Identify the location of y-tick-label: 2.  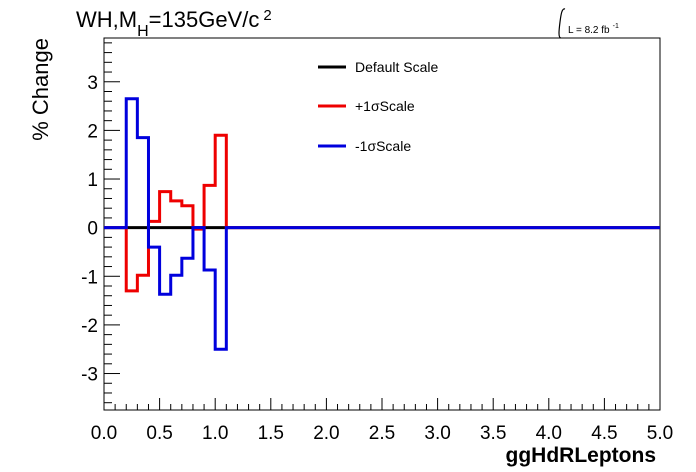
(92, 131).